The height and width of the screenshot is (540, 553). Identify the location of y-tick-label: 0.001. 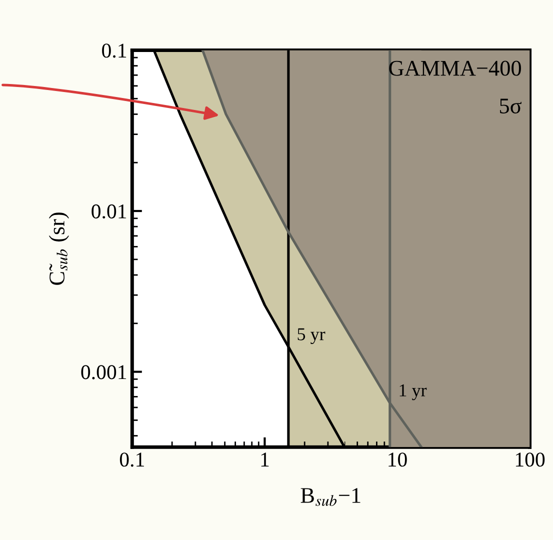
(103, 372).